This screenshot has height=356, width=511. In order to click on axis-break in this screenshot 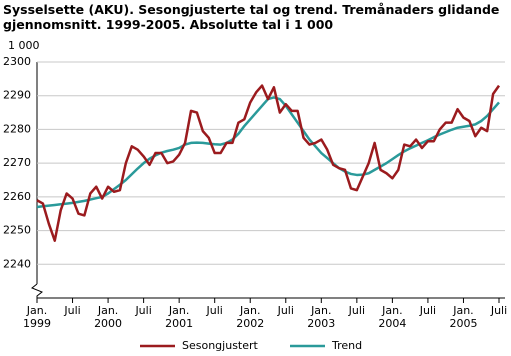, I will do `click(37, 290)`.